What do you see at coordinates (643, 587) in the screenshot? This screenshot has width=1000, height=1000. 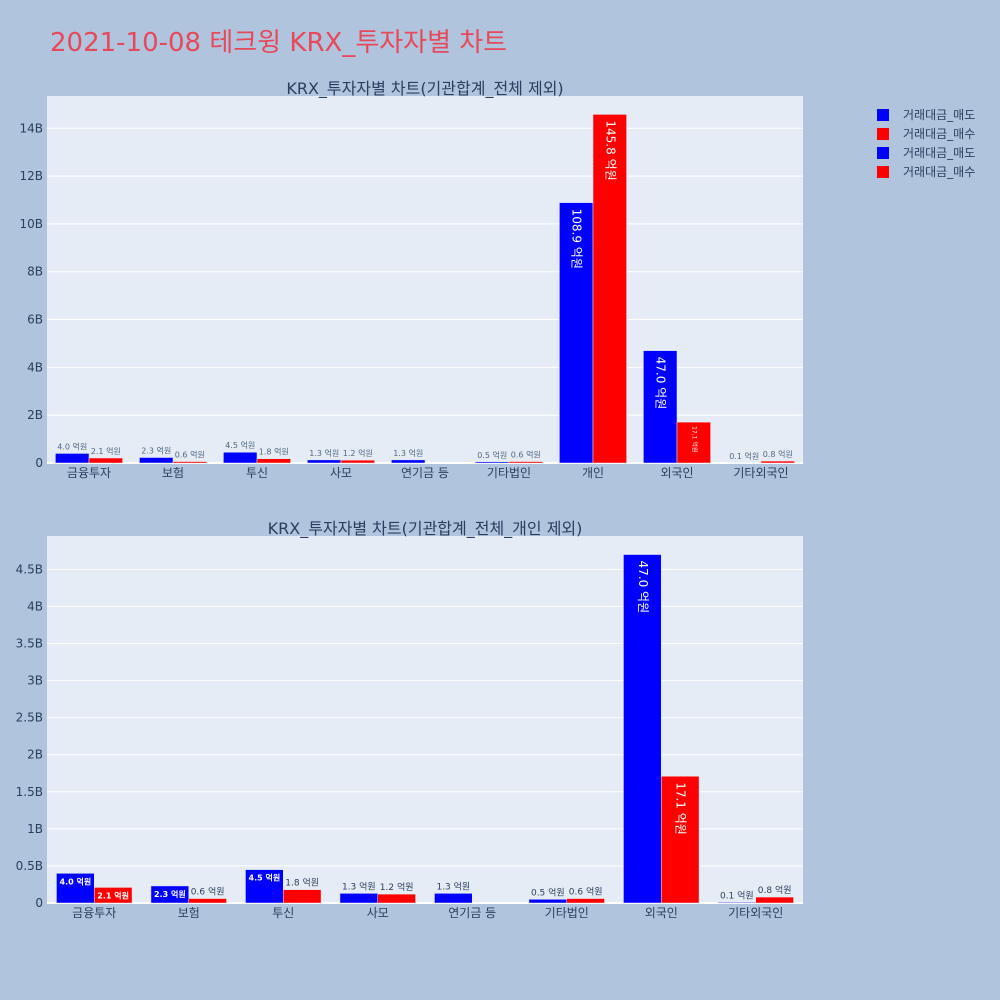 I see `data-label: 47.0 억원` at bounding box center [643, 587].